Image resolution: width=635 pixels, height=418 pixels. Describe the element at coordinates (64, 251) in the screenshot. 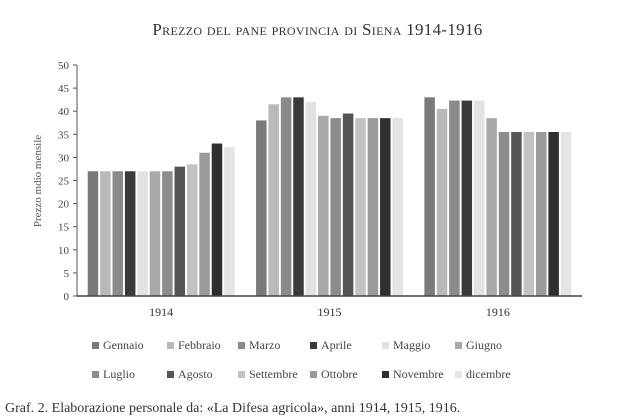

I see `y-tick-label: 10` at that location.